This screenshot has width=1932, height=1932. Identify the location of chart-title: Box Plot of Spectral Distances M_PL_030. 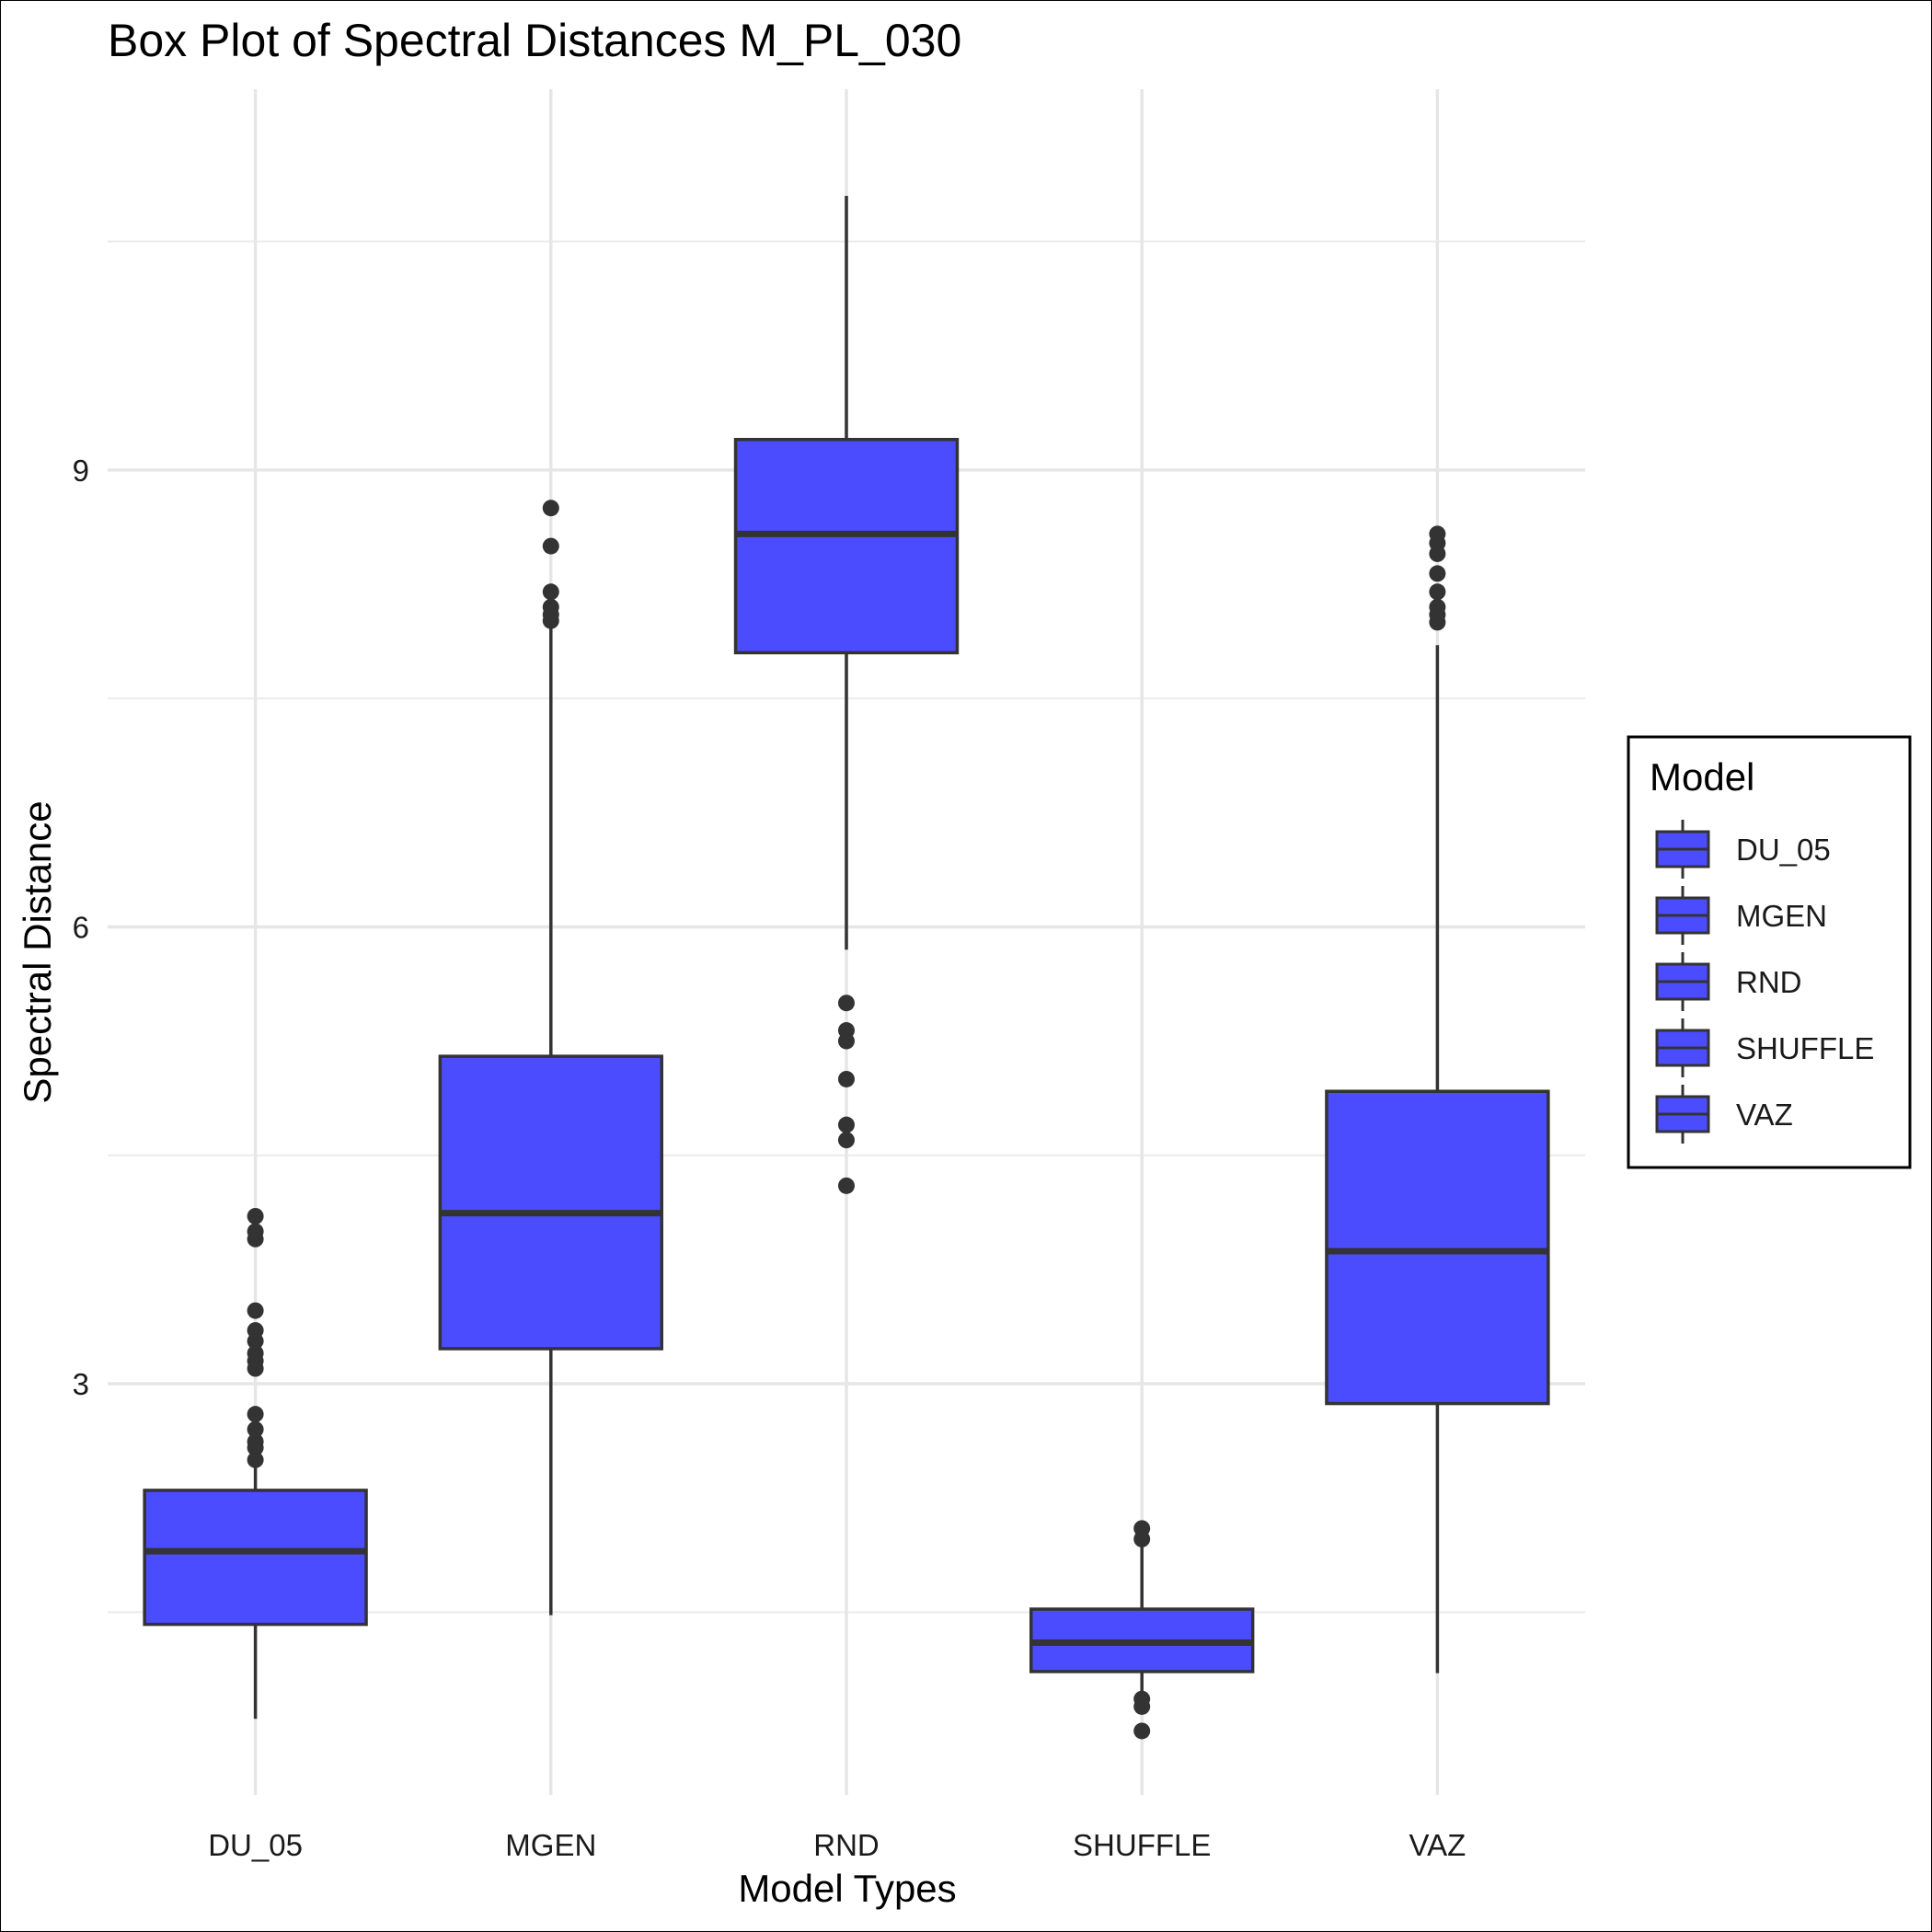
(534, 40).